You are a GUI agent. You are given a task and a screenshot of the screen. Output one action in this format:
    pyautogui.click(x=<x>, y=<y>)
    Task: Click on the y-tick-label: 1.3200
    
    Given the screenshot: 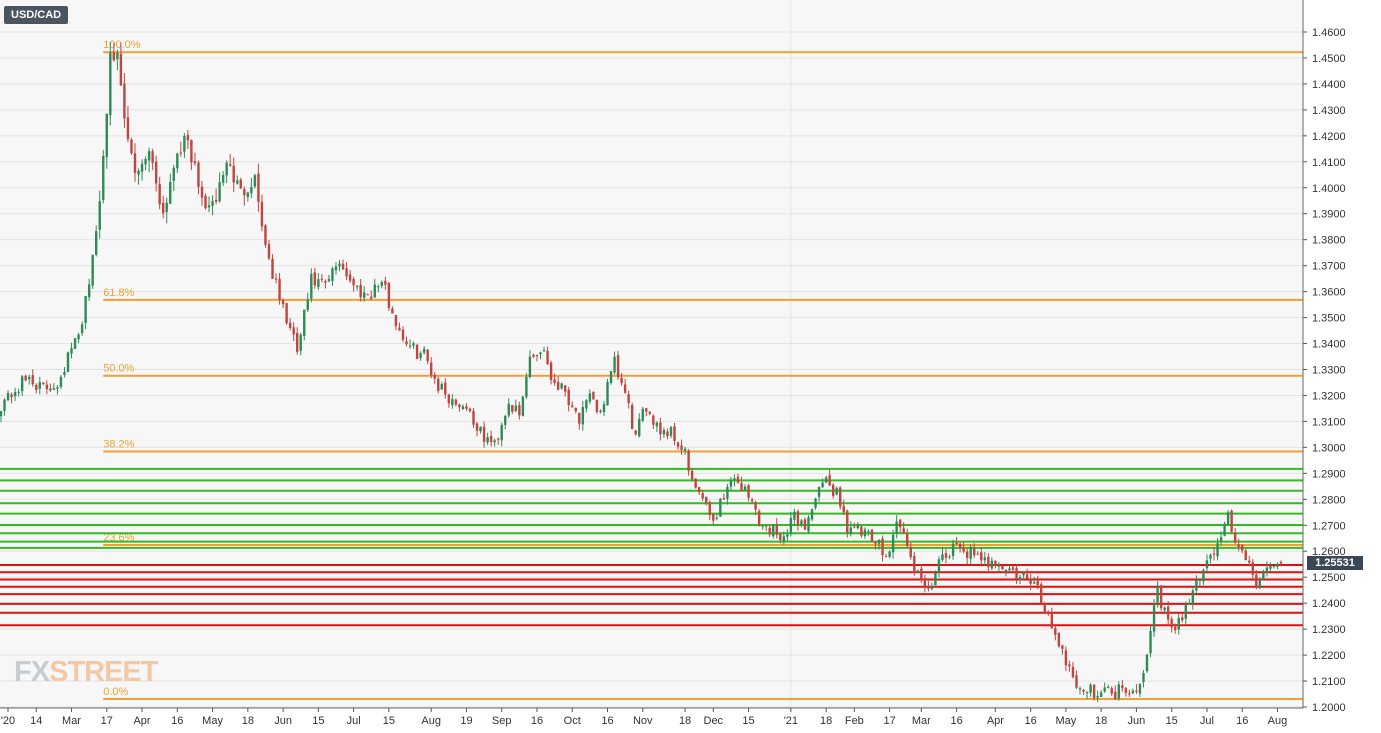 What is the action you would take?
    pyautogui.click(x=1329, y=396)
    